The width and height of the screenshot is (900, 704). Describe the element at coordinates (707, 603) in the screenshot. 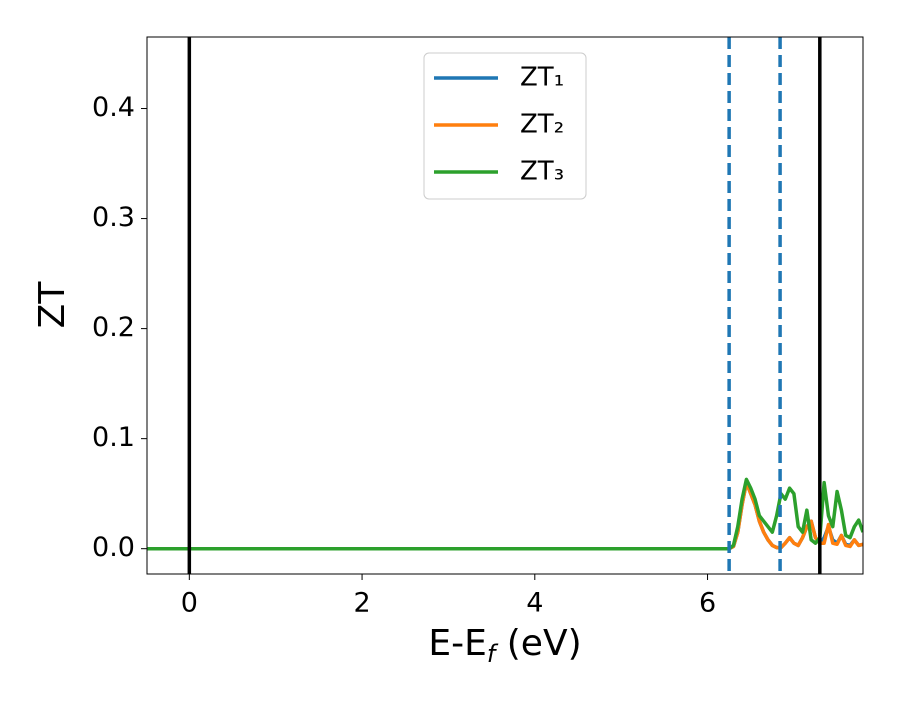

I see `x-tick-label: 6` at that location.